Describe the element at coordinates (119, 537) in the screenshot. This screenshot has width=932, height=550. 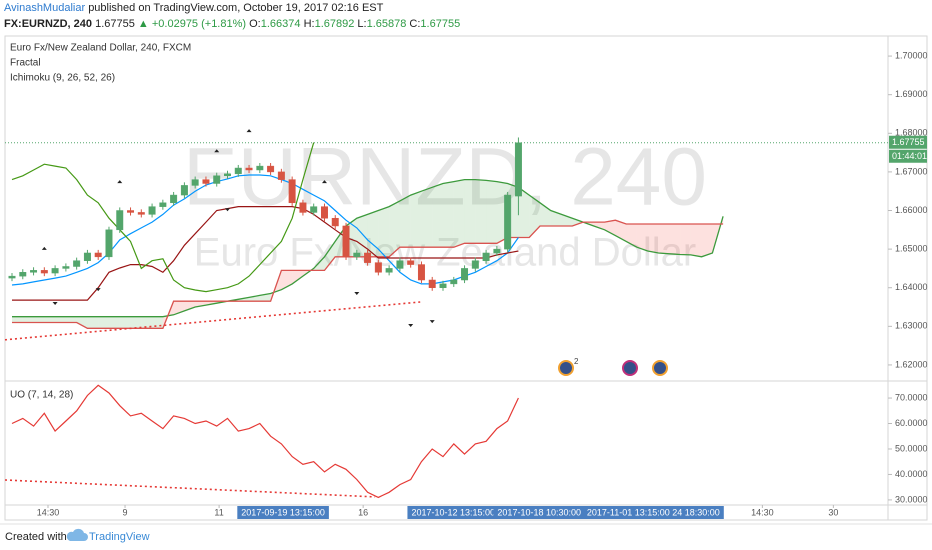
I see `footer-brand: TradingView` at that location.